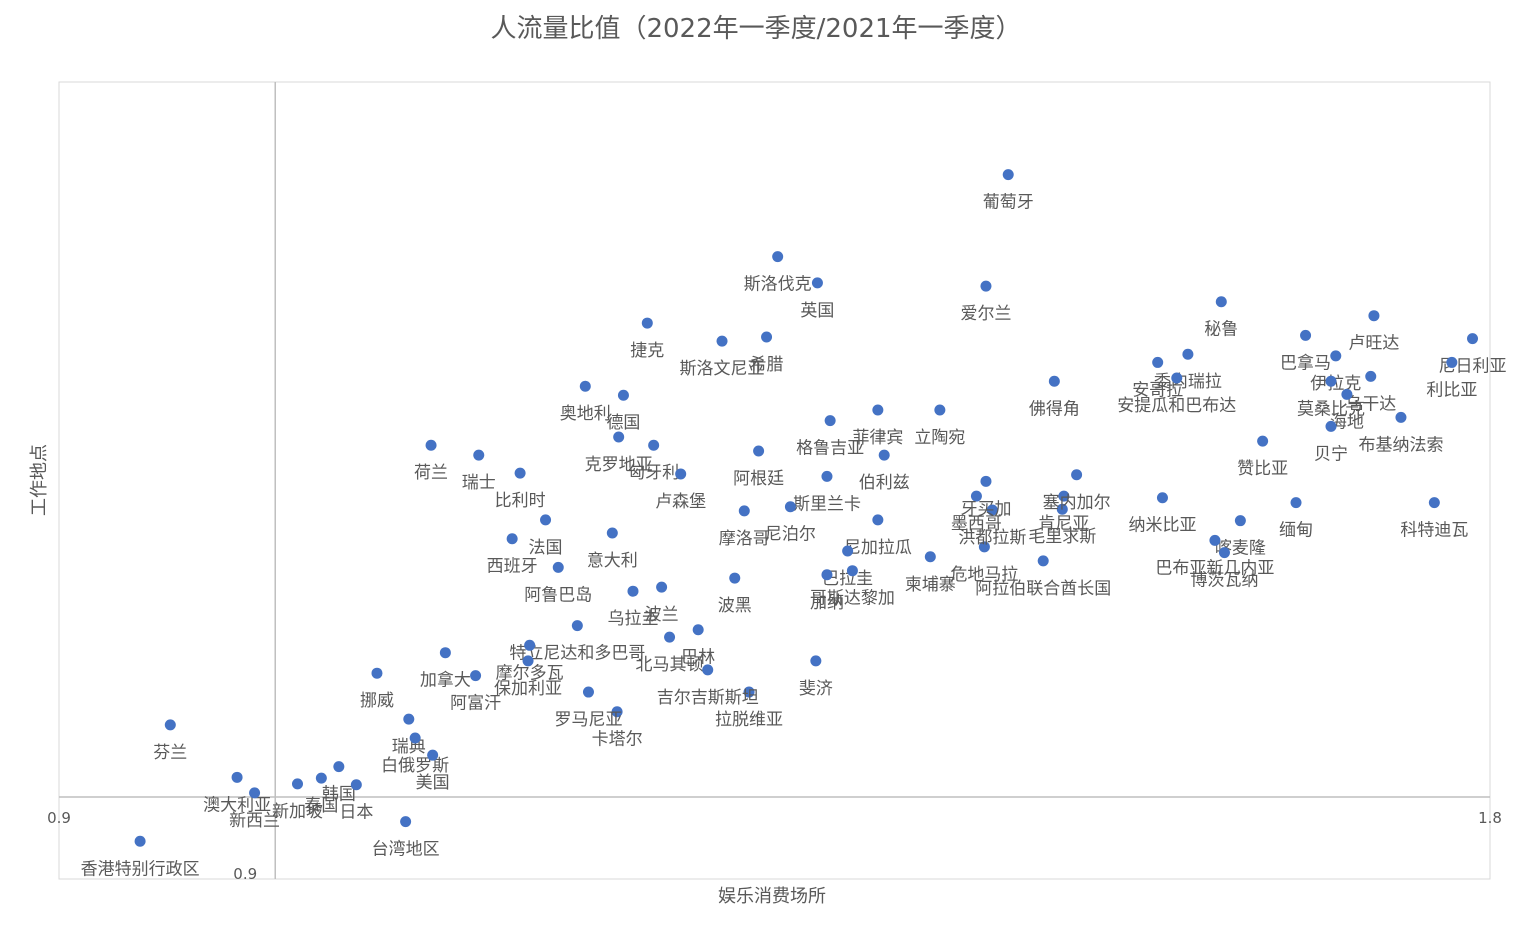 This screenshot has width=1526, height=942. Describe the element at coordinates (170, 753) in the screenshot. I see `point-label: 芬兰` at that location.